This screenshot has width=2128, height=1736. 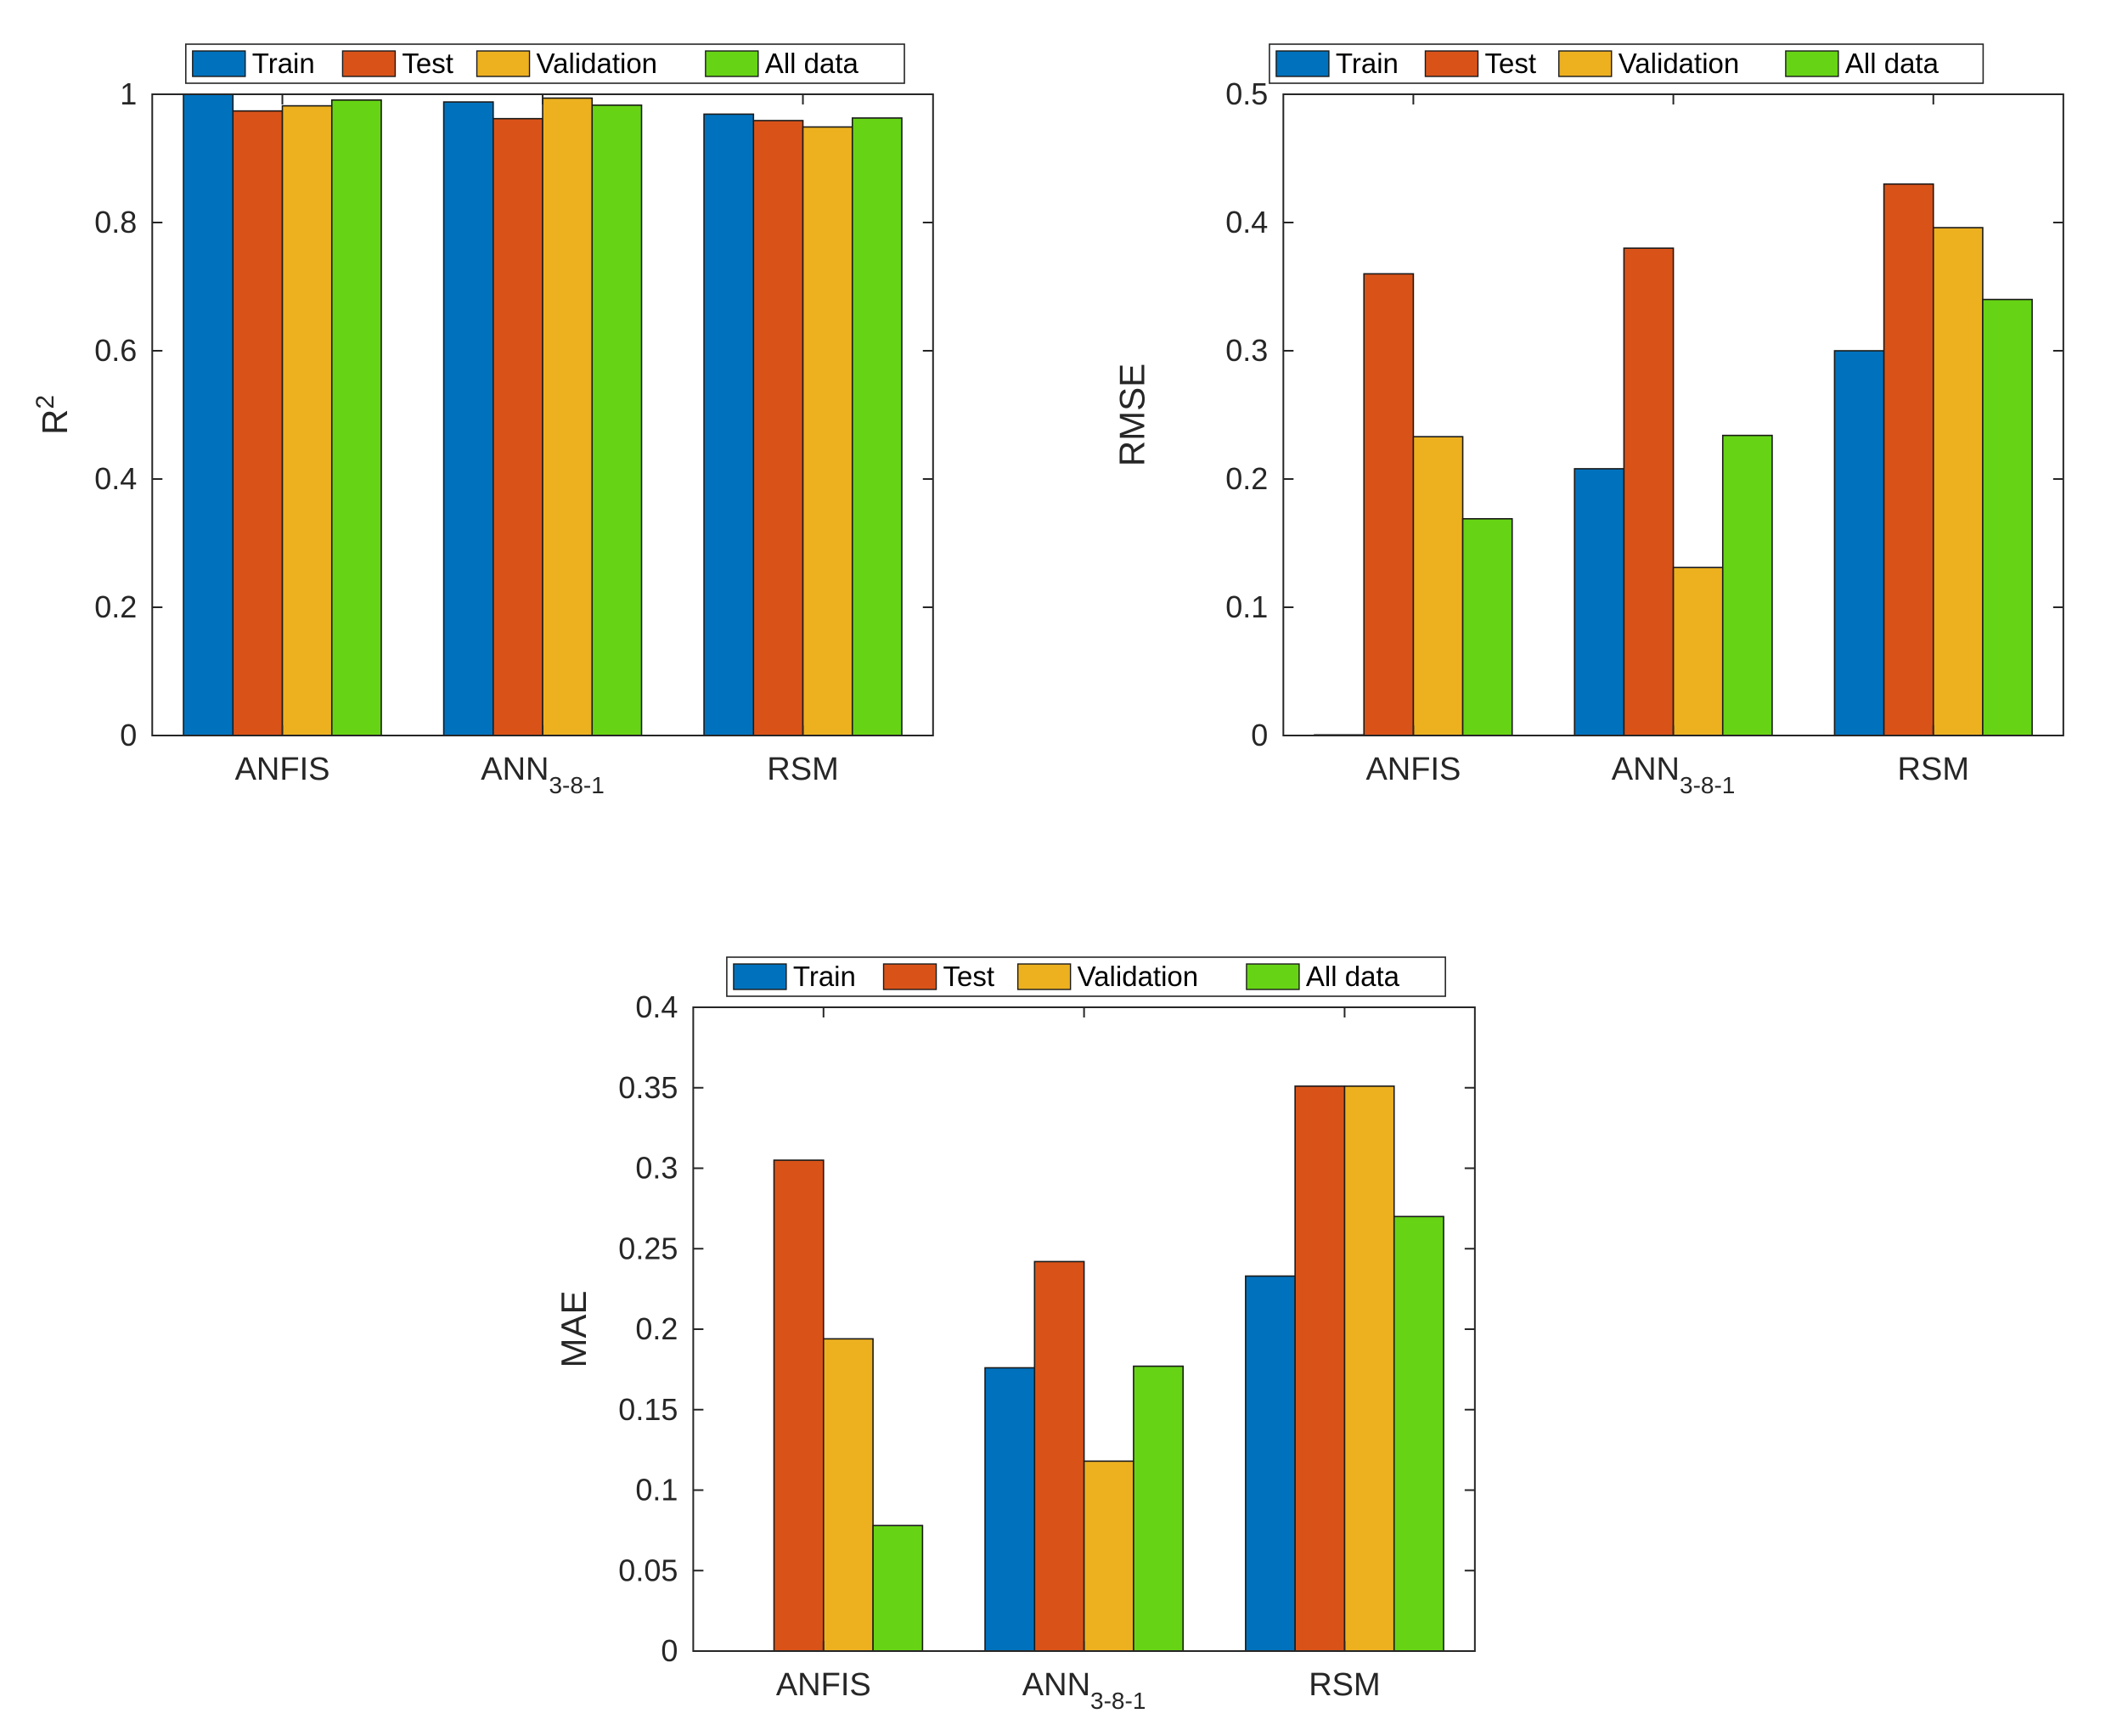 What do you see at coordinates (760, 976) in the screenshot?
I see `mae-legend-swatch-train` at bounding box center [760, 976].